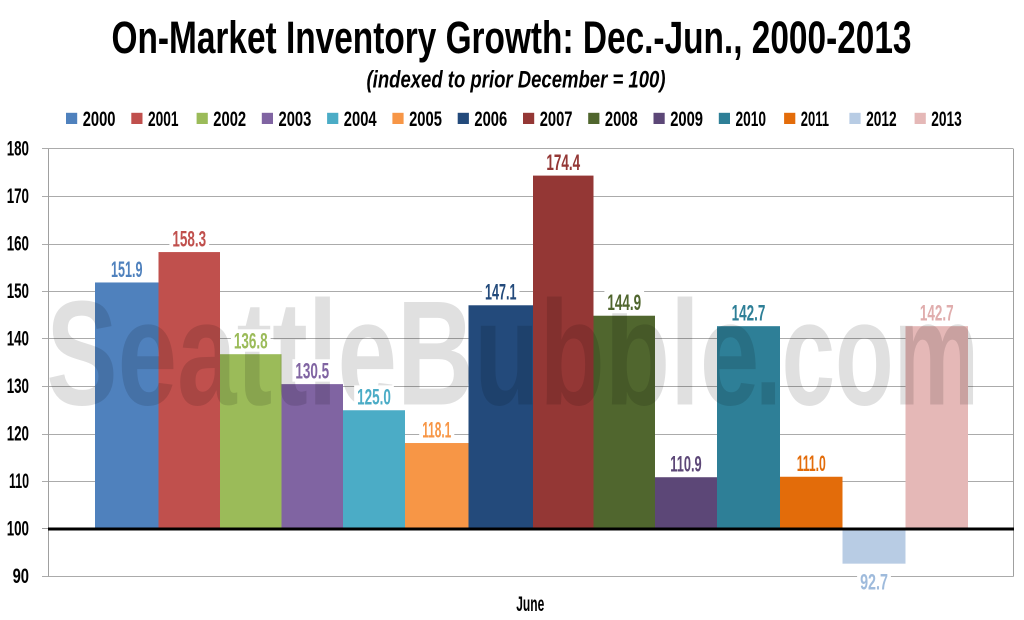  Describe the element at coordinates (18, 529) in the screenshot. I see `svg-text: 100` at that location.